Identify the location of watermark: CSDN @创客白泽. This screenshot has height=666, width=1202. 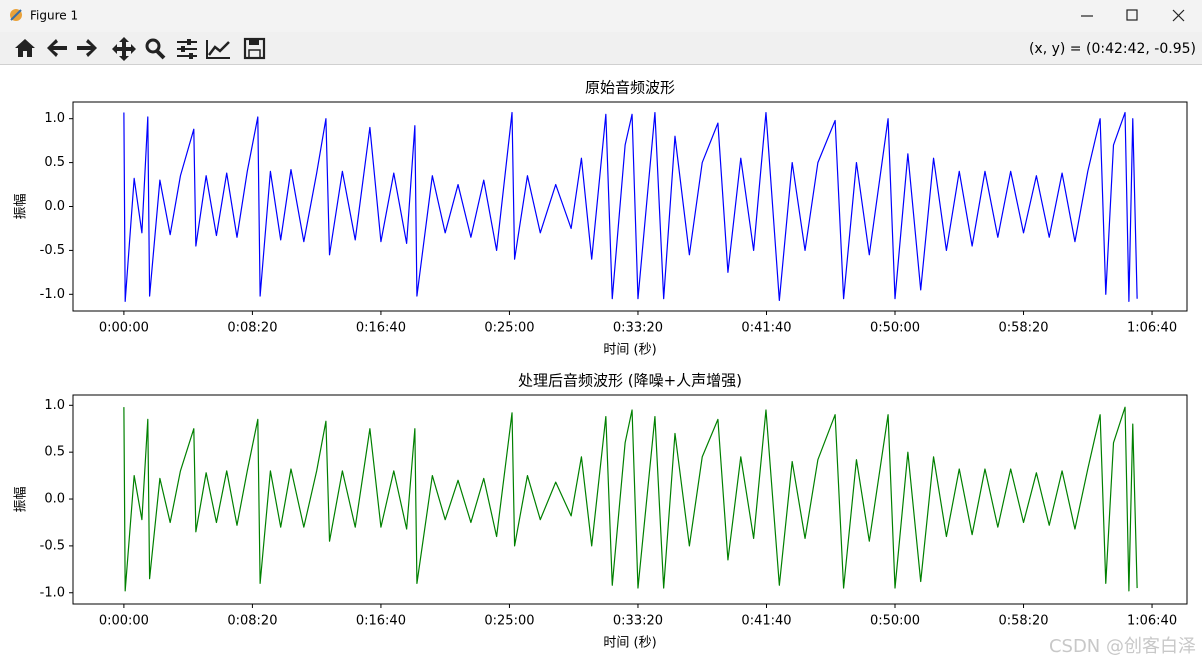
(1122, 646).